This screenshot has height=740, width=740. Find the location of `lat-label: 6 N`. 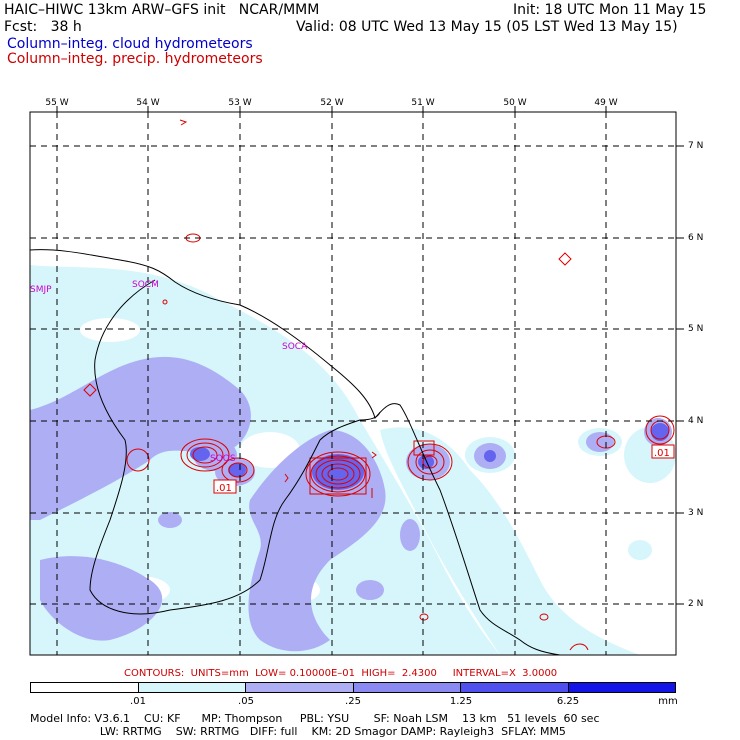

lat-label: 6 N is located at coordinates (696, 238).